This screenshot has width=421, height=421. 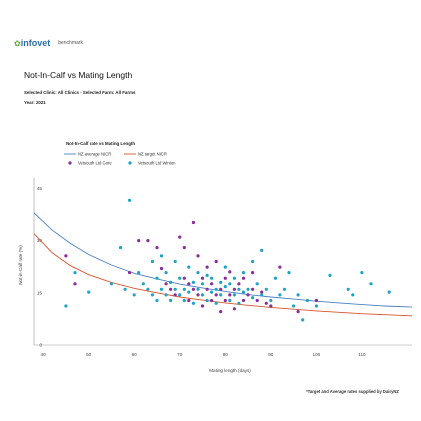 I want to click on legend-entry: NZ average NICR, so click(x=94, y=154).